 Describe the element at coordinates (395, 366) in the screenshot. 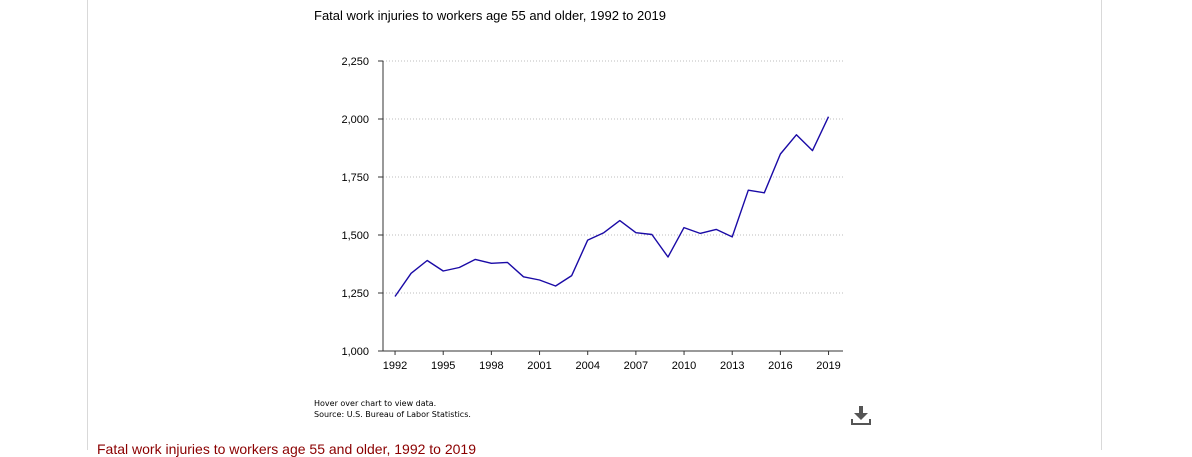

I see `x-tick-label: 1992` at that location.